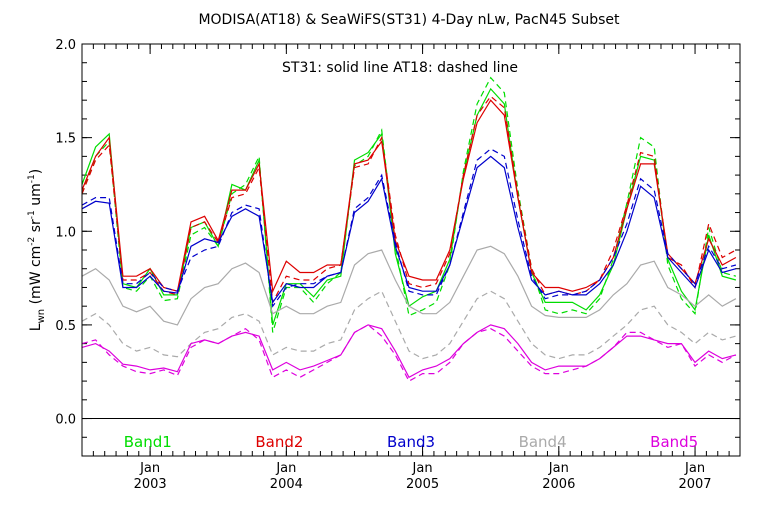 Image resolution: width=768 pixels, height=512 pixels. I want to click on y-axis-label: Lwn (mW cm-2 sr-1 um-1), so click(37, 250).